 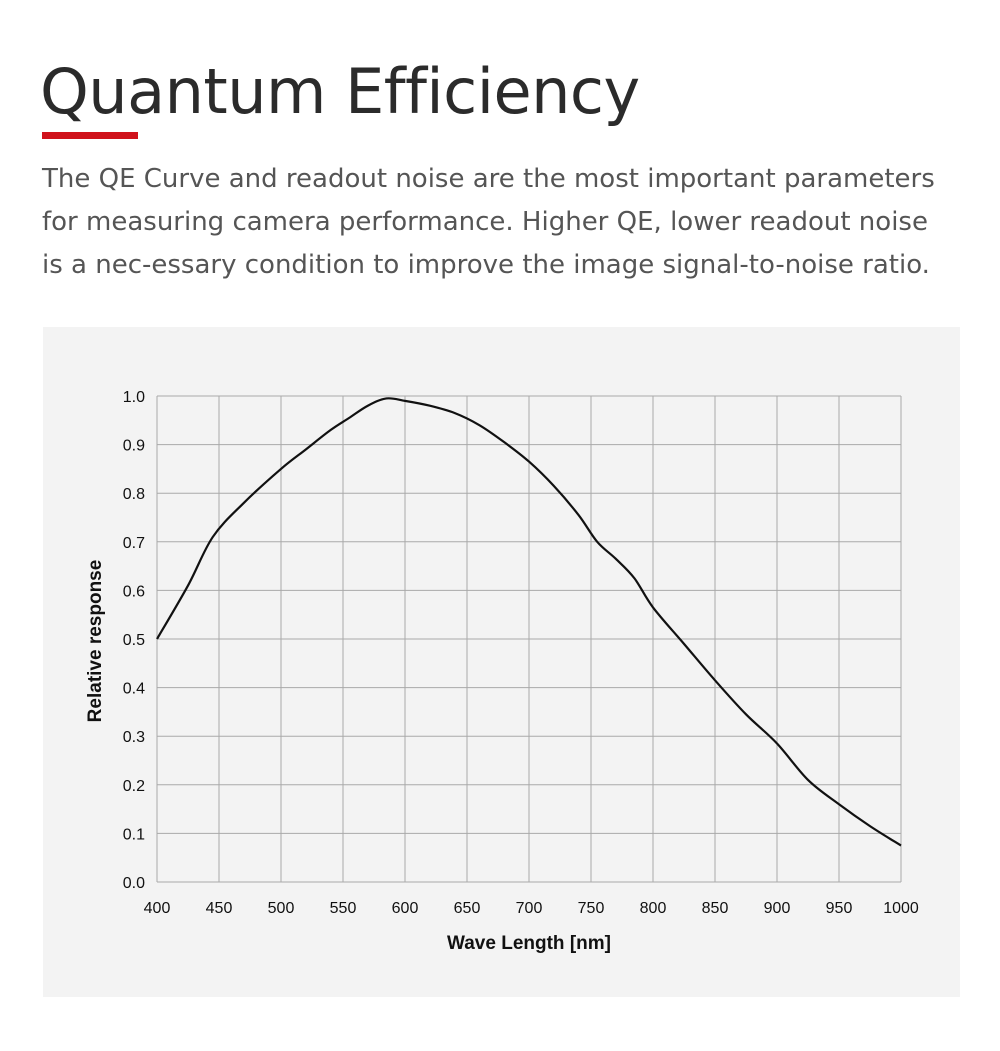 What do you see at coordinates (467, 908) in the screenshot?
I see `x-tick-label: 650` at bounding box center [467, 908].